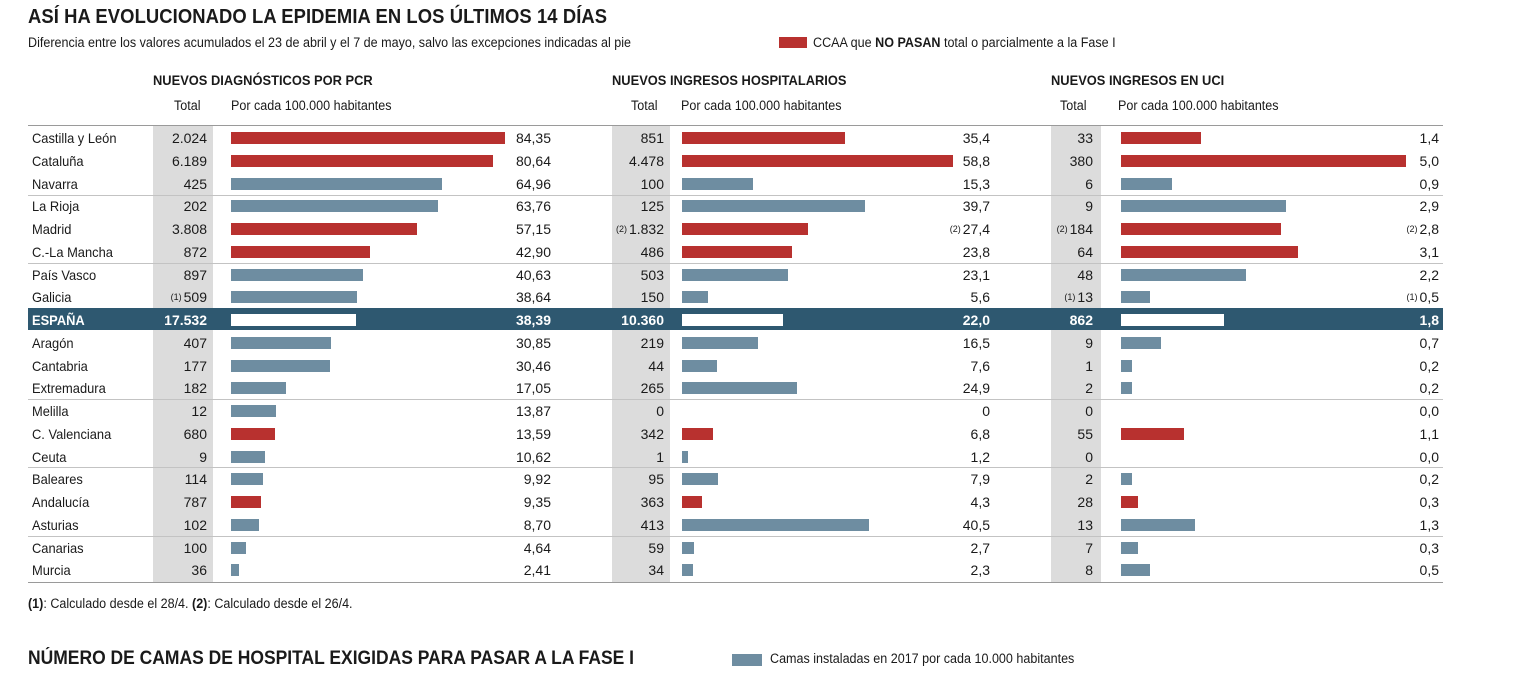 The image size is (1527, 678). Describe the element at coordinates (52, 229) in the screenshot. I see `region-name: Madrid` at that location.